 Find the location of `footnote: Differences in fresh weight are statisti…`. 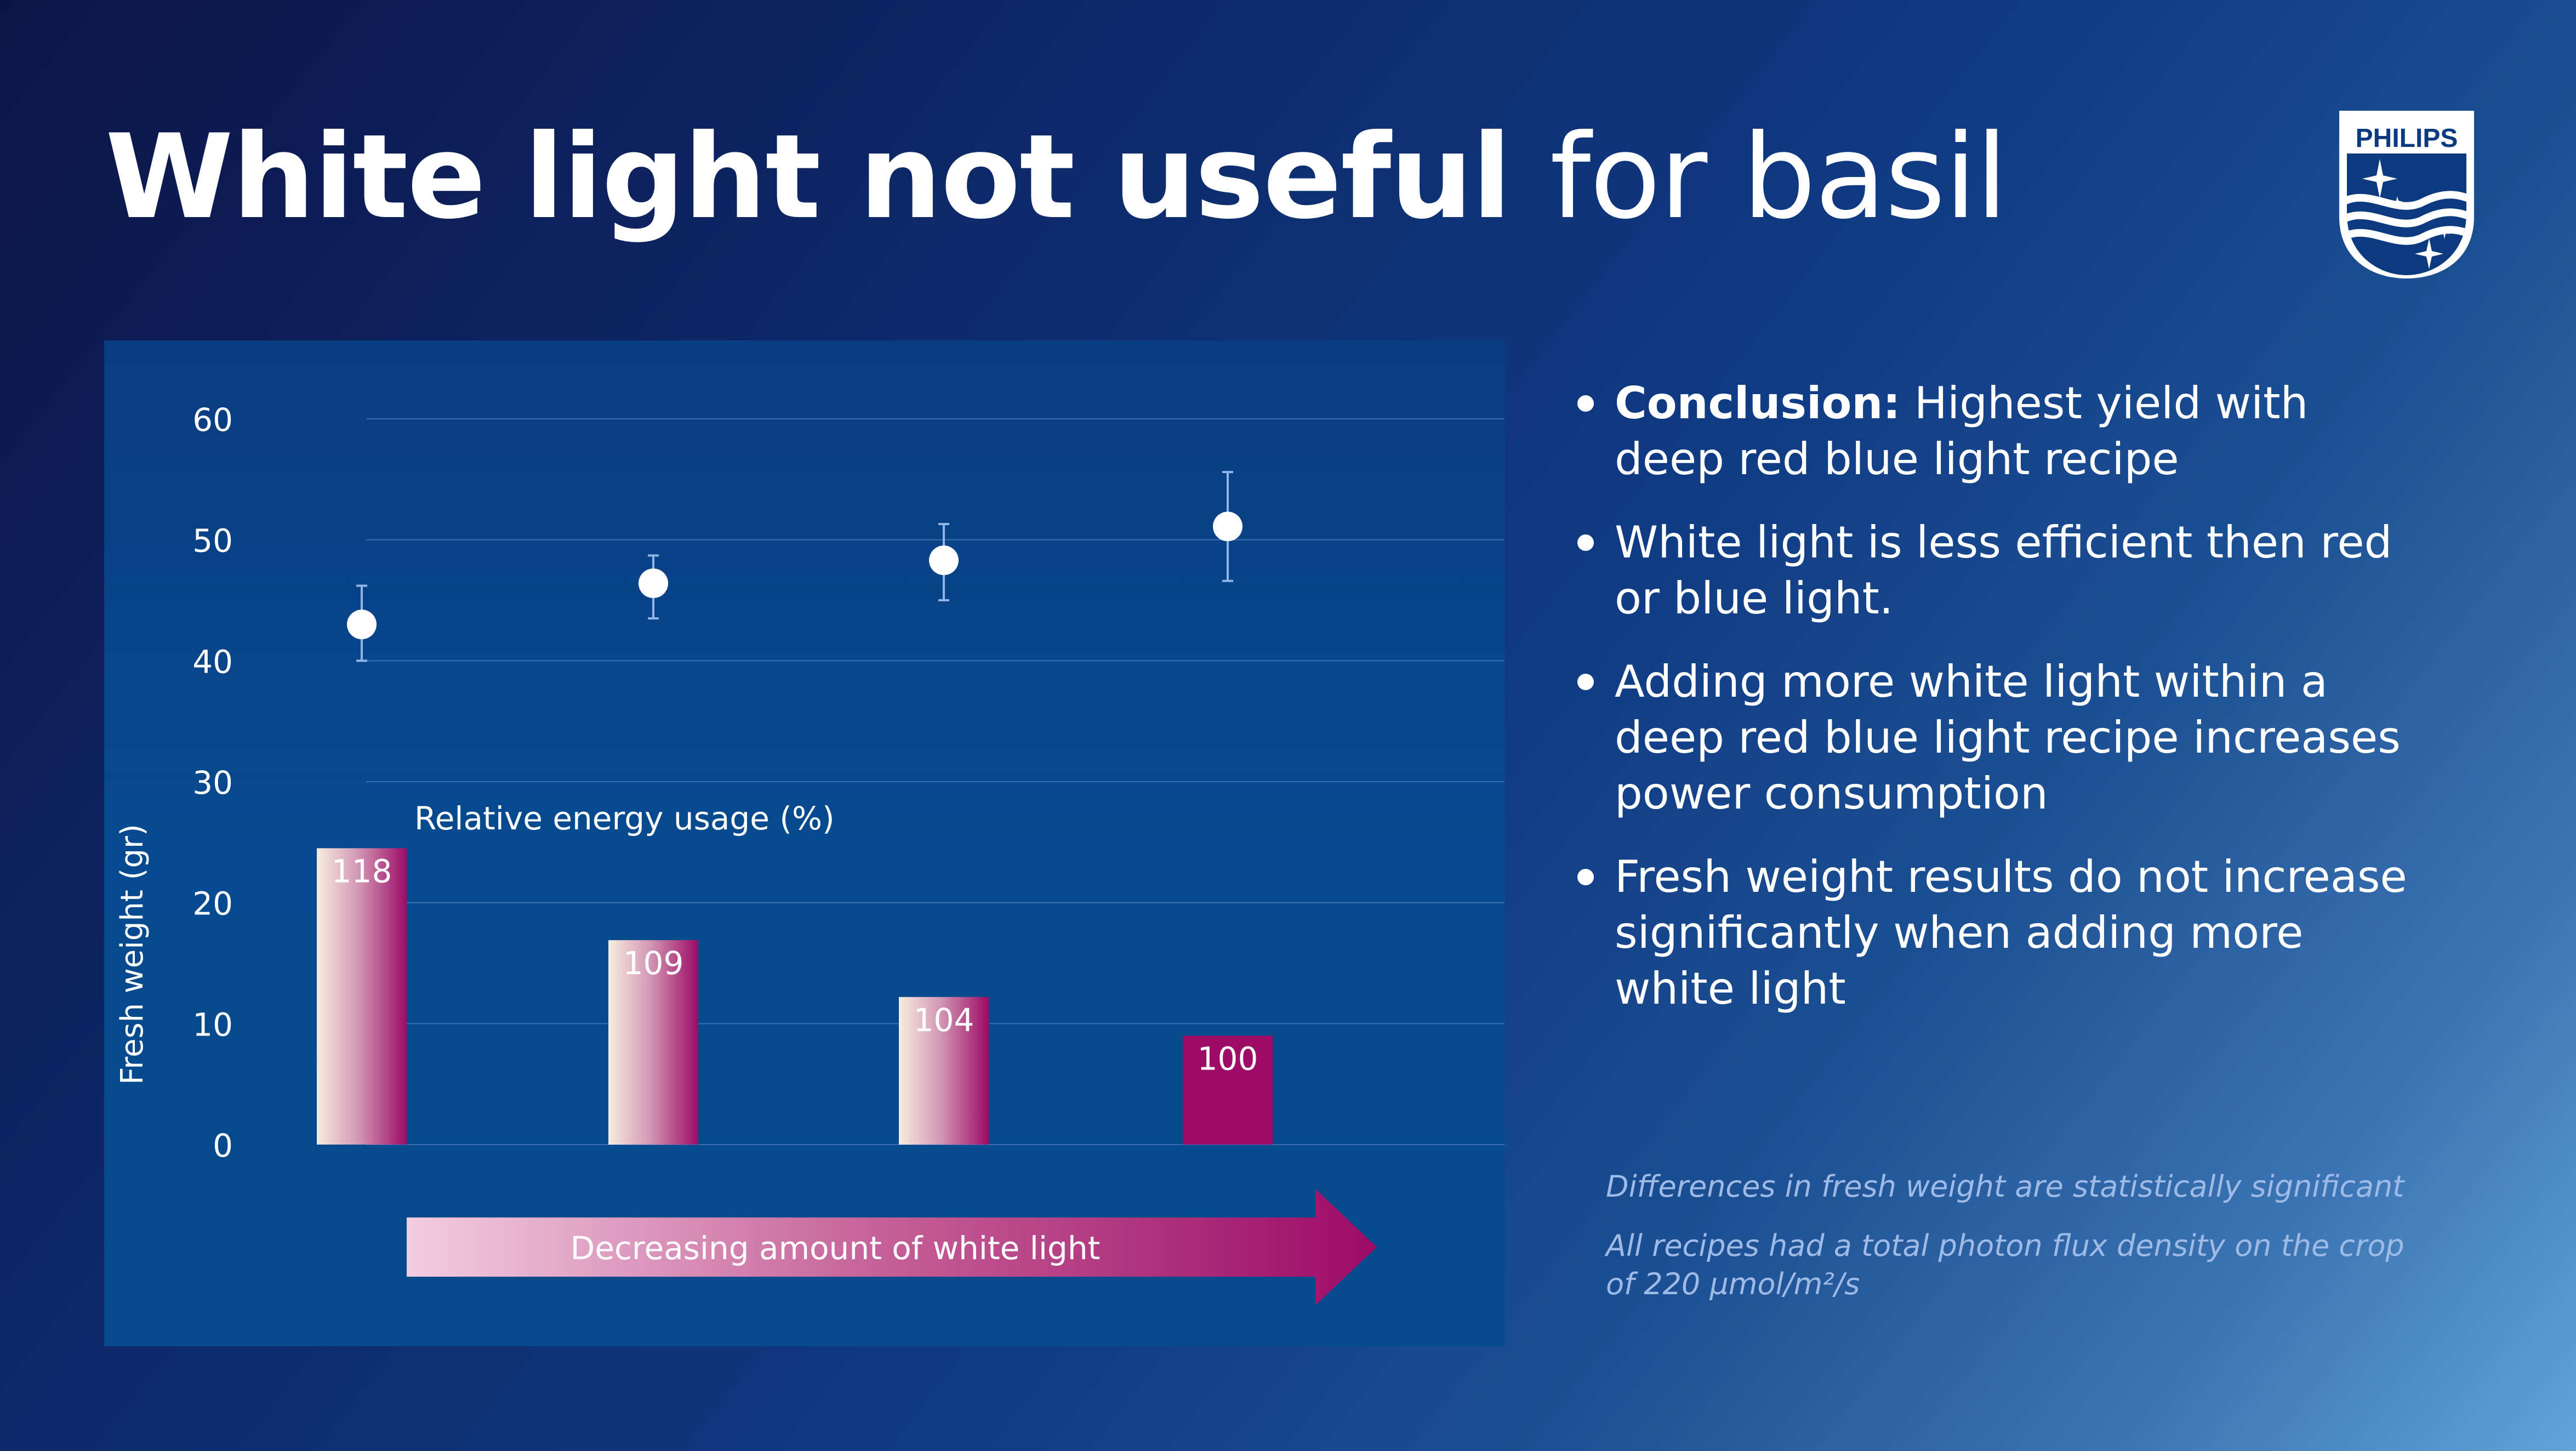

footnote: Differences in fresh weight are statisti… is located at coordinates (2005, 1186).